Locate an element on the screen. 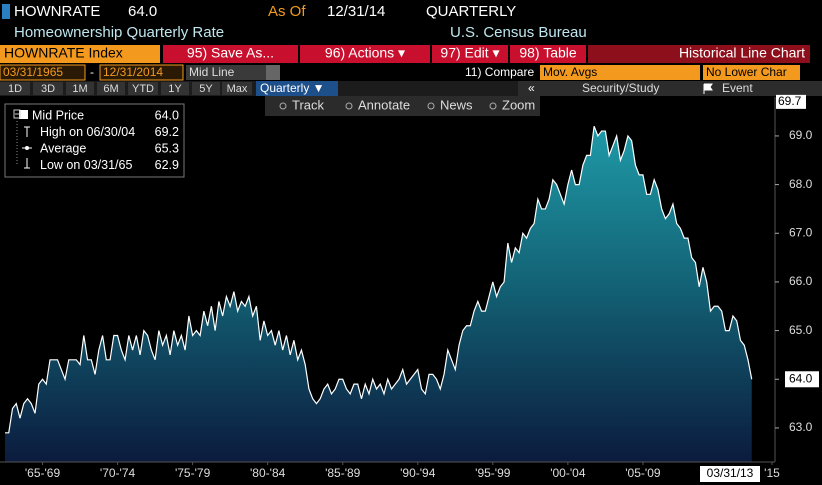  x-tick-label: '85-'89 is located at coordinates (343, 473).